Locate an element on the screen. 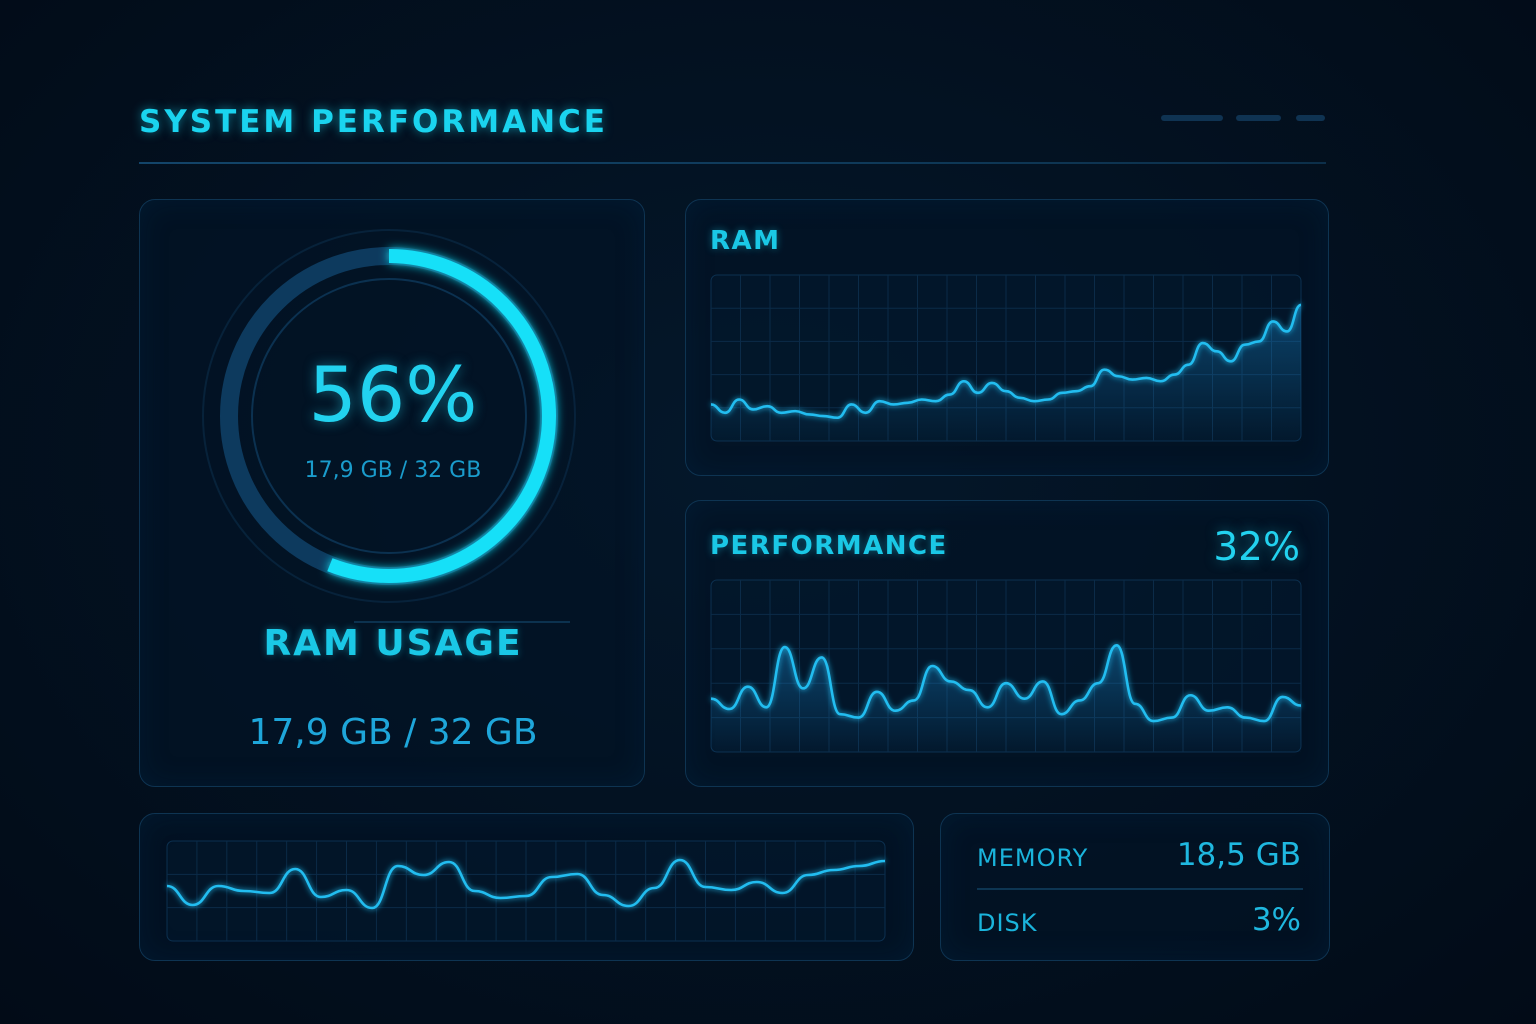 This screenshot has height=1024, width=1536. ram-history-chart is located at coordinates (1006, 358).